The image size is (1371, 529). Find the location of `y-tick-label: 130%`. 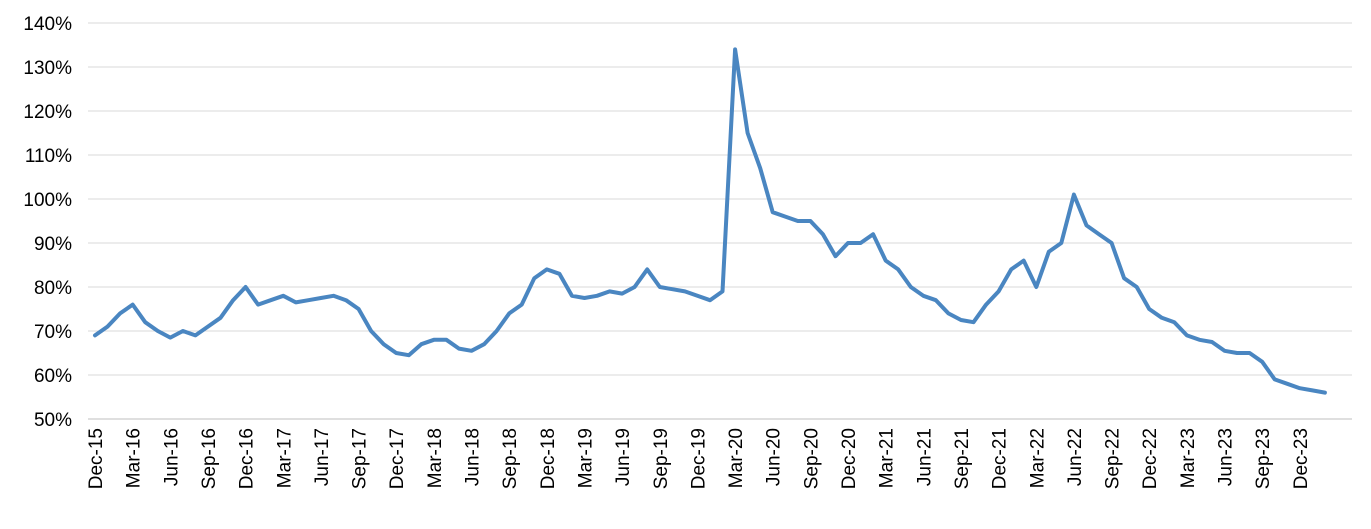

y-tick-label: 130% is located at coordinates (47, 68).